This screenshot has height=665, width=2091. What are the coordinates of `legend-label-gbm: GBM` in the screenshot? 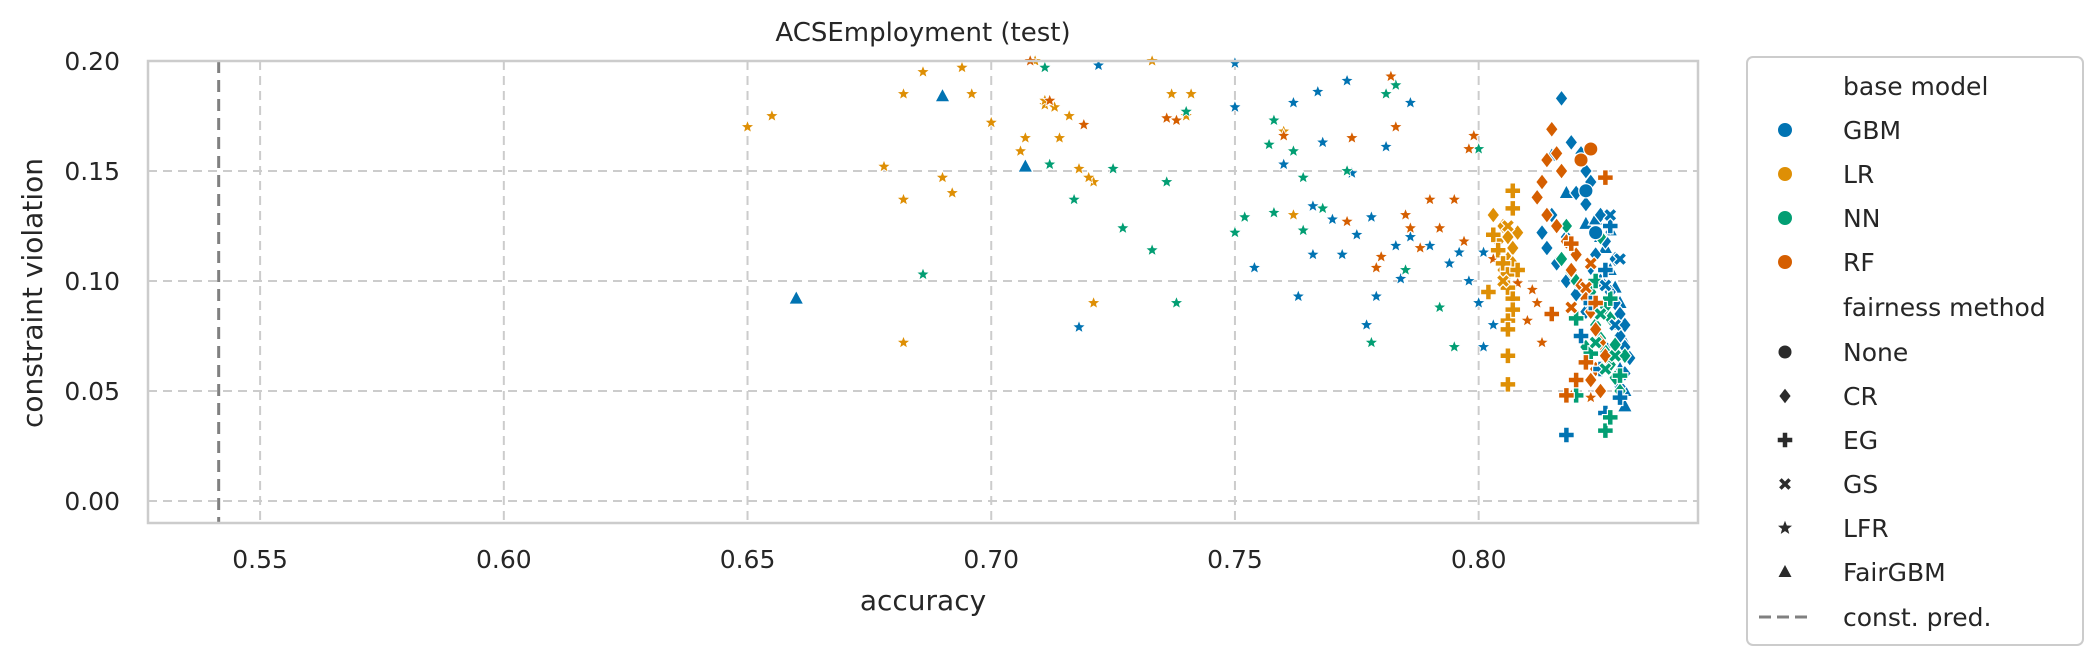 It's located at (1872, 130).